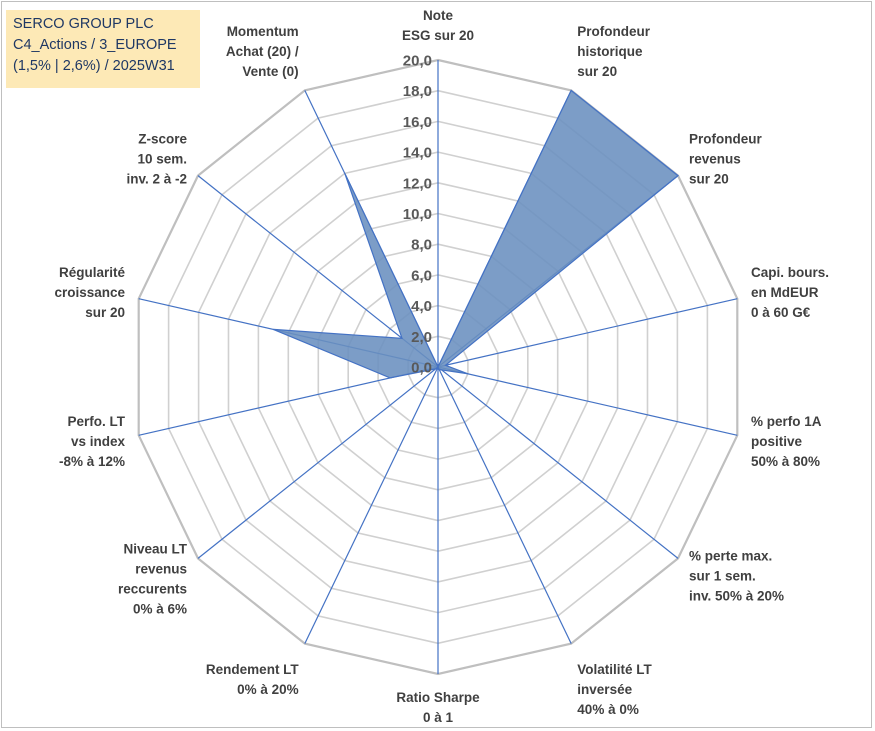 Image resolution: width=875 pixels, height=731 pixels. Describe the element at coordinates (421, 275) in the screenshot. I see `tick-label-3: 6,0` at that location.